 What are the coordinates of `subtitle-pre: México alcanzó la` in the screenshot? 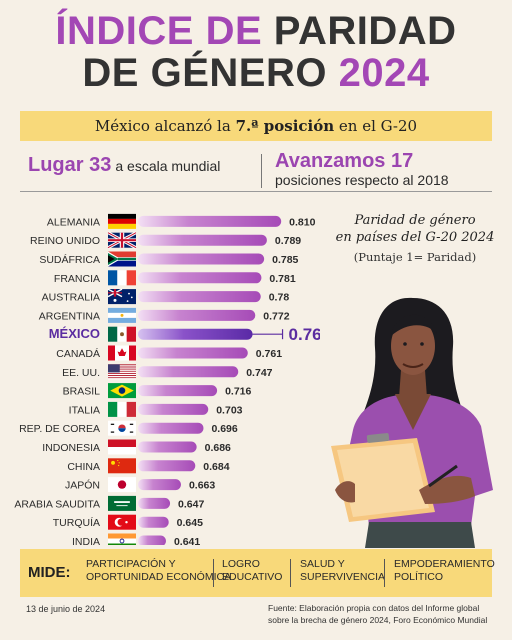 It's located at (165, 126).